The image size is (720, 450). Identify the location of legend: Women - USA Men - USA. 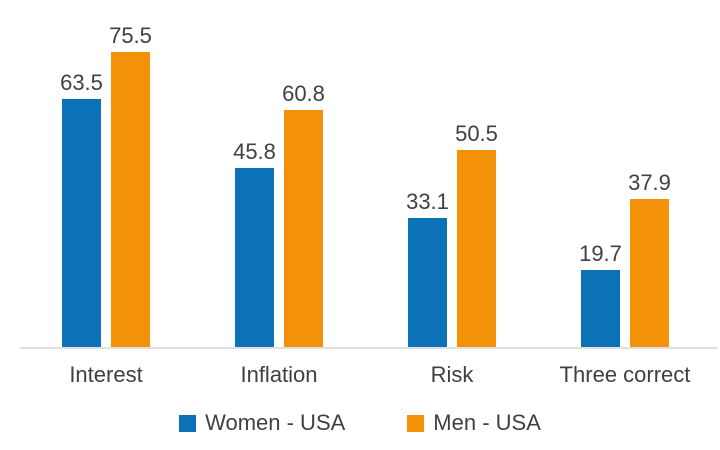
(360, 423).